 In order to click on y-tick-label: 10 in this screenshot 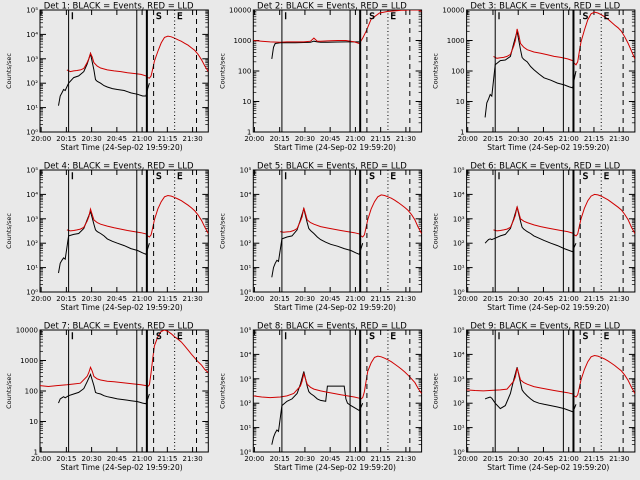, I will do `click(460, 102)`.